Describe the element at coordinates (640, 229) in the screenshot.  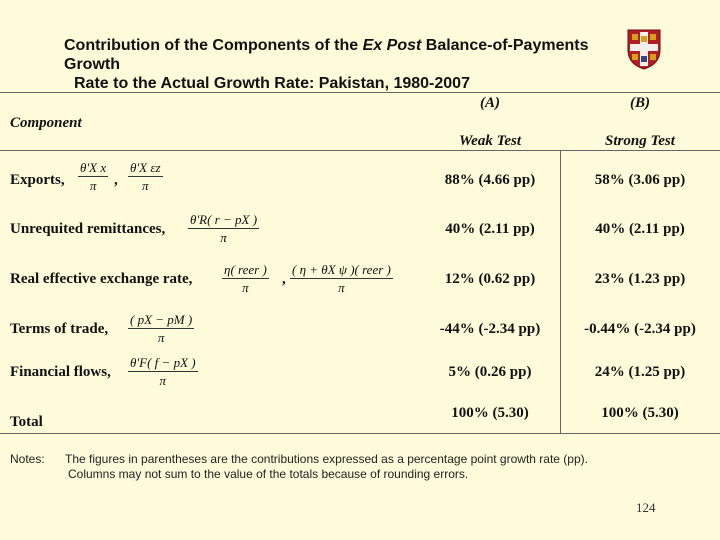
I see `remittances-strong: 40% (2.11 pp)` at that location.